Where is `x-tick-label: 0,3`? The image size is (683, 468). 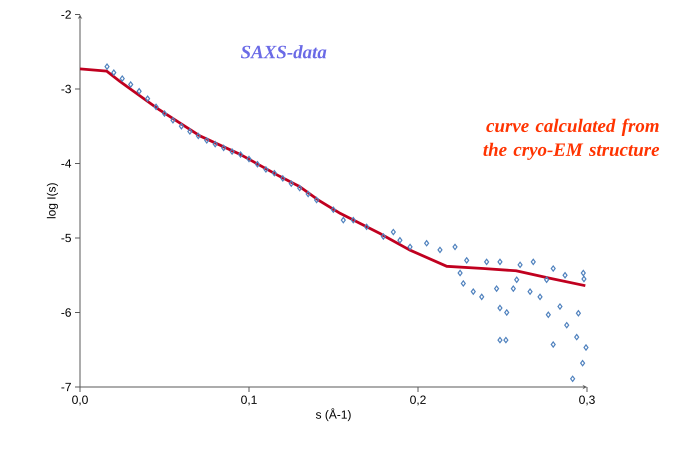 x-tick-label: 0,3 is located at coordinates (587, 401).